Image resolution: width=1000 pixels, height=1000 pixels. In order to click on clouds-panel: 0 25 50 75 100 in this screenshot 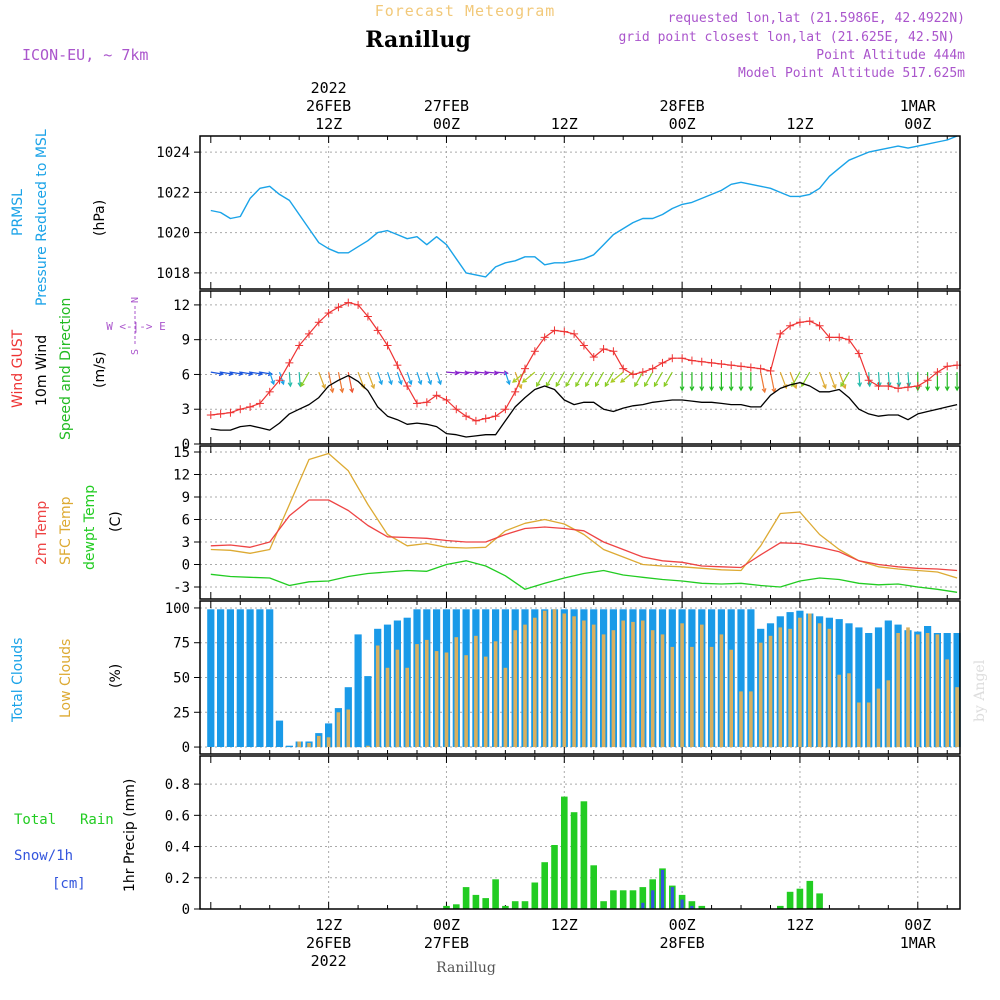, I will do `click(563, 678)`.